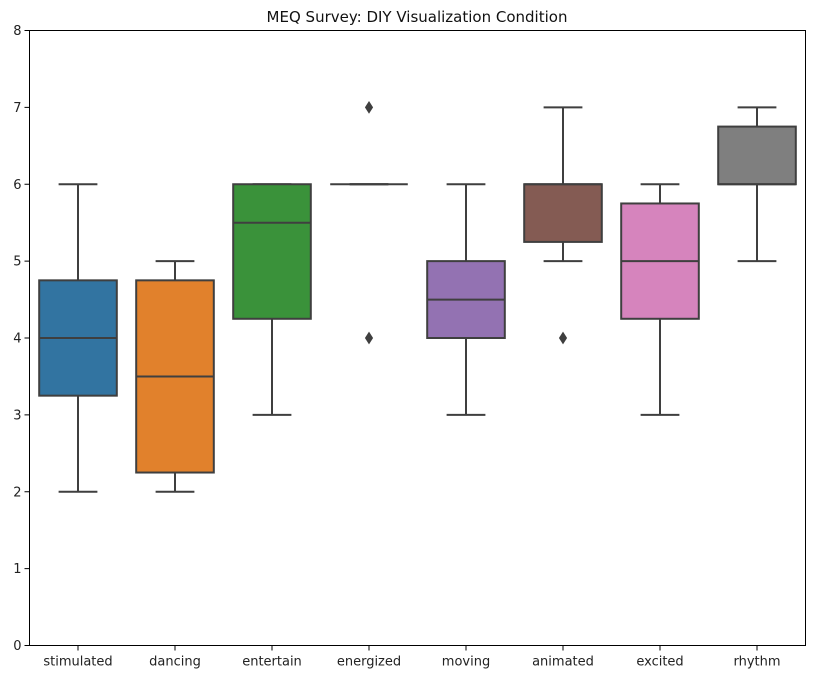 The image size is (813, 680). What do you see at coordinates (369, 222) in the screenshot?
I see `box-energized` at bounding box center [369, 222].